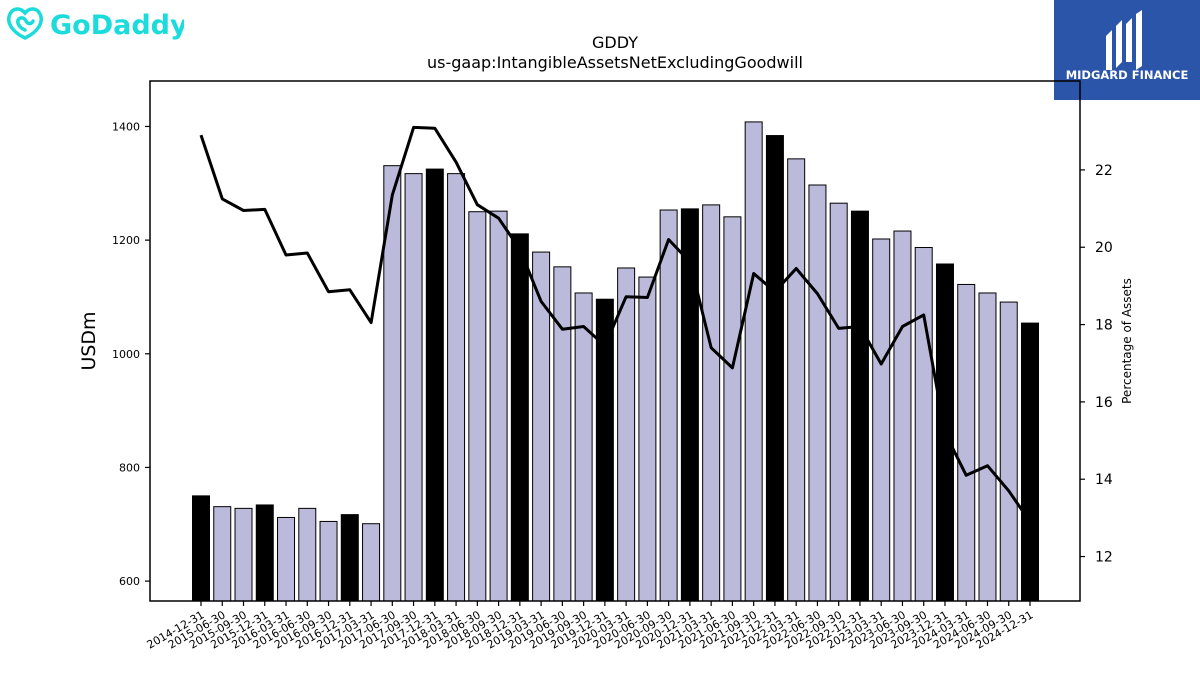 The image size is (1200, 675). I want to click on y-tick-label: 600, so click(129, 581).